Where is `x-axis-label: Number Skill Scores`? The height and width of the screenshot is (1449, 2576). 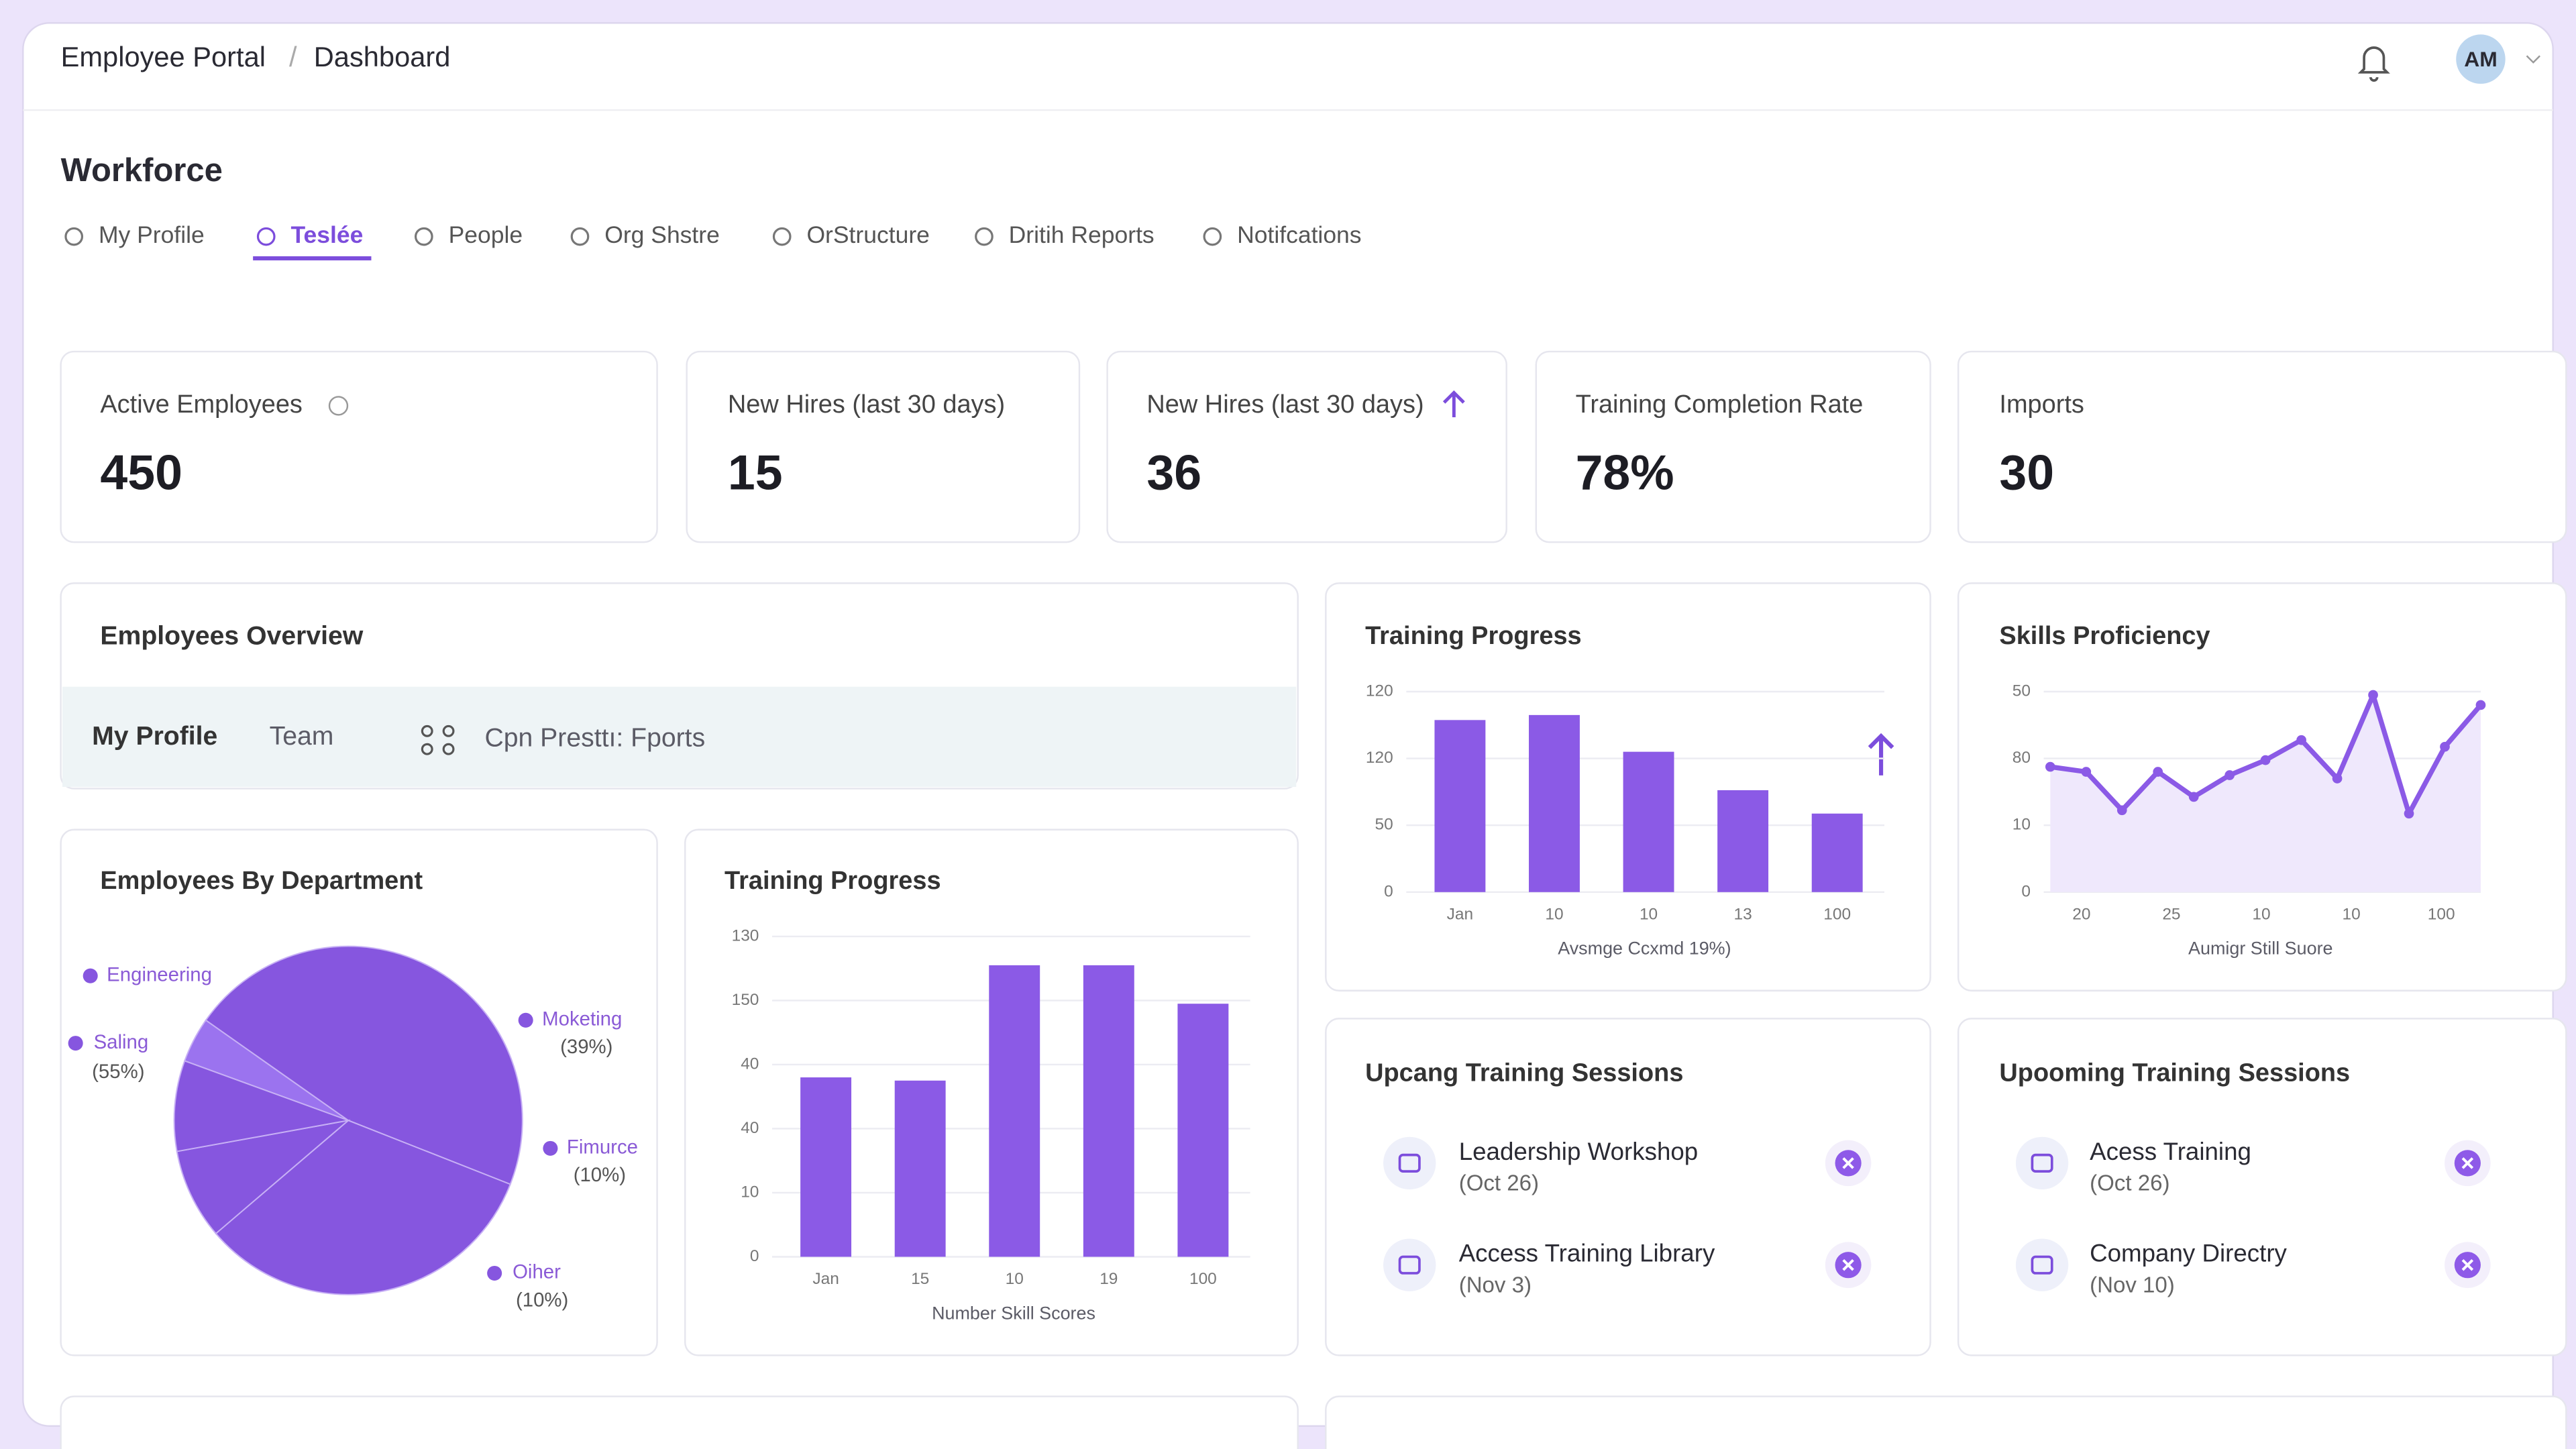
x-axis-label: Number Skill Scores is located at coordinates (1013, 1313).